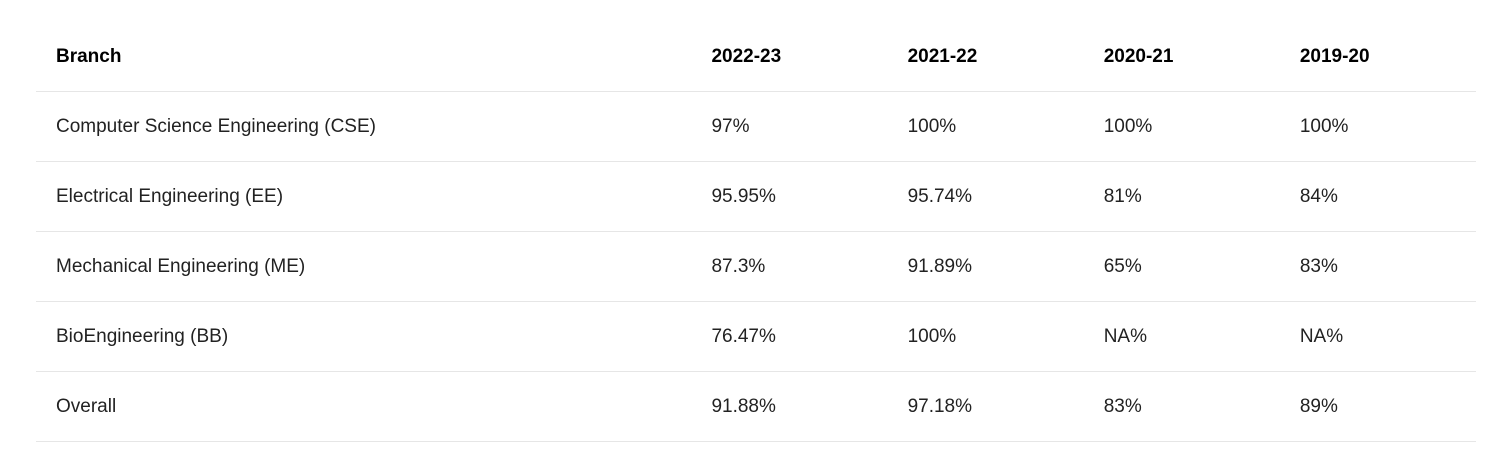  Describe the element at coordinates (364, 57) in the screenshot. I see `header-branch: Branch` at that location.